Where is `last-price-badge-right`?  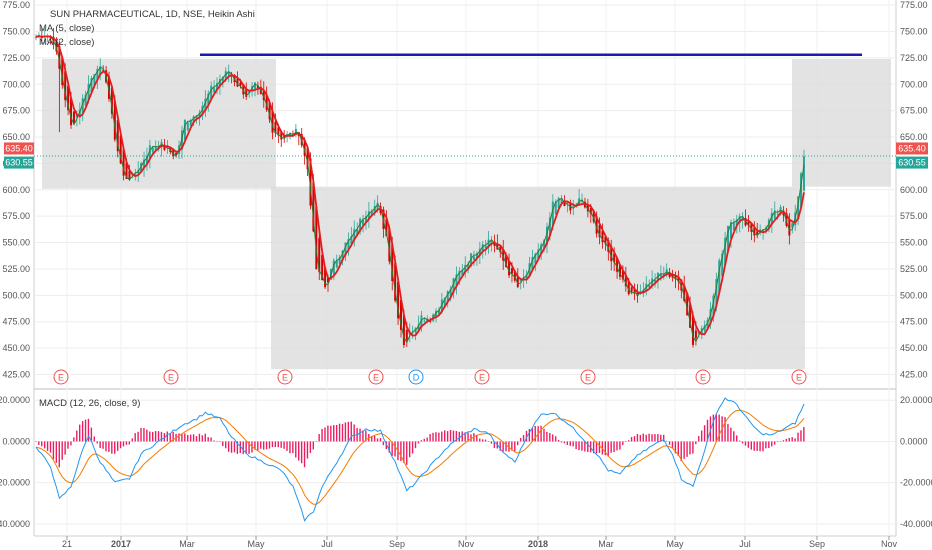
last-price-badge-right is located at coordinates (912, 162).